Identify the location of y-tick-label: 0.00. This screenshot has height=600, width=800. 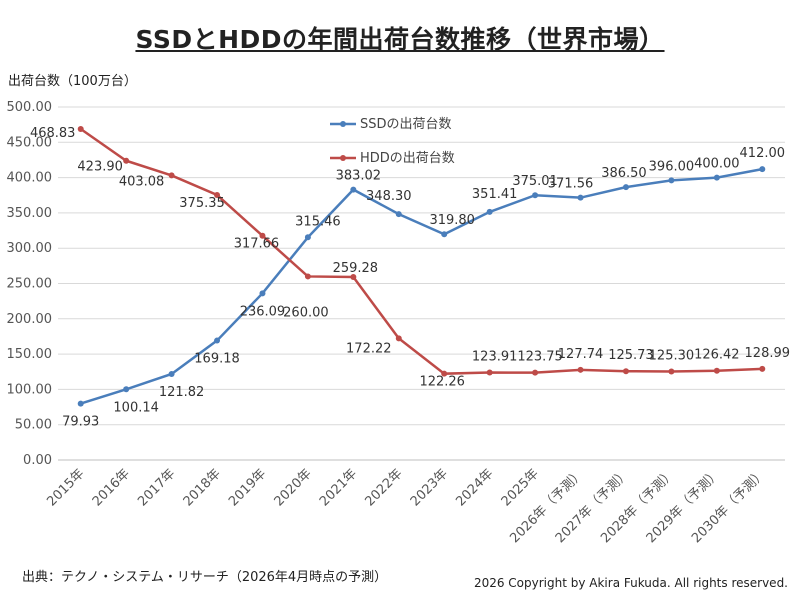
(37, 460).